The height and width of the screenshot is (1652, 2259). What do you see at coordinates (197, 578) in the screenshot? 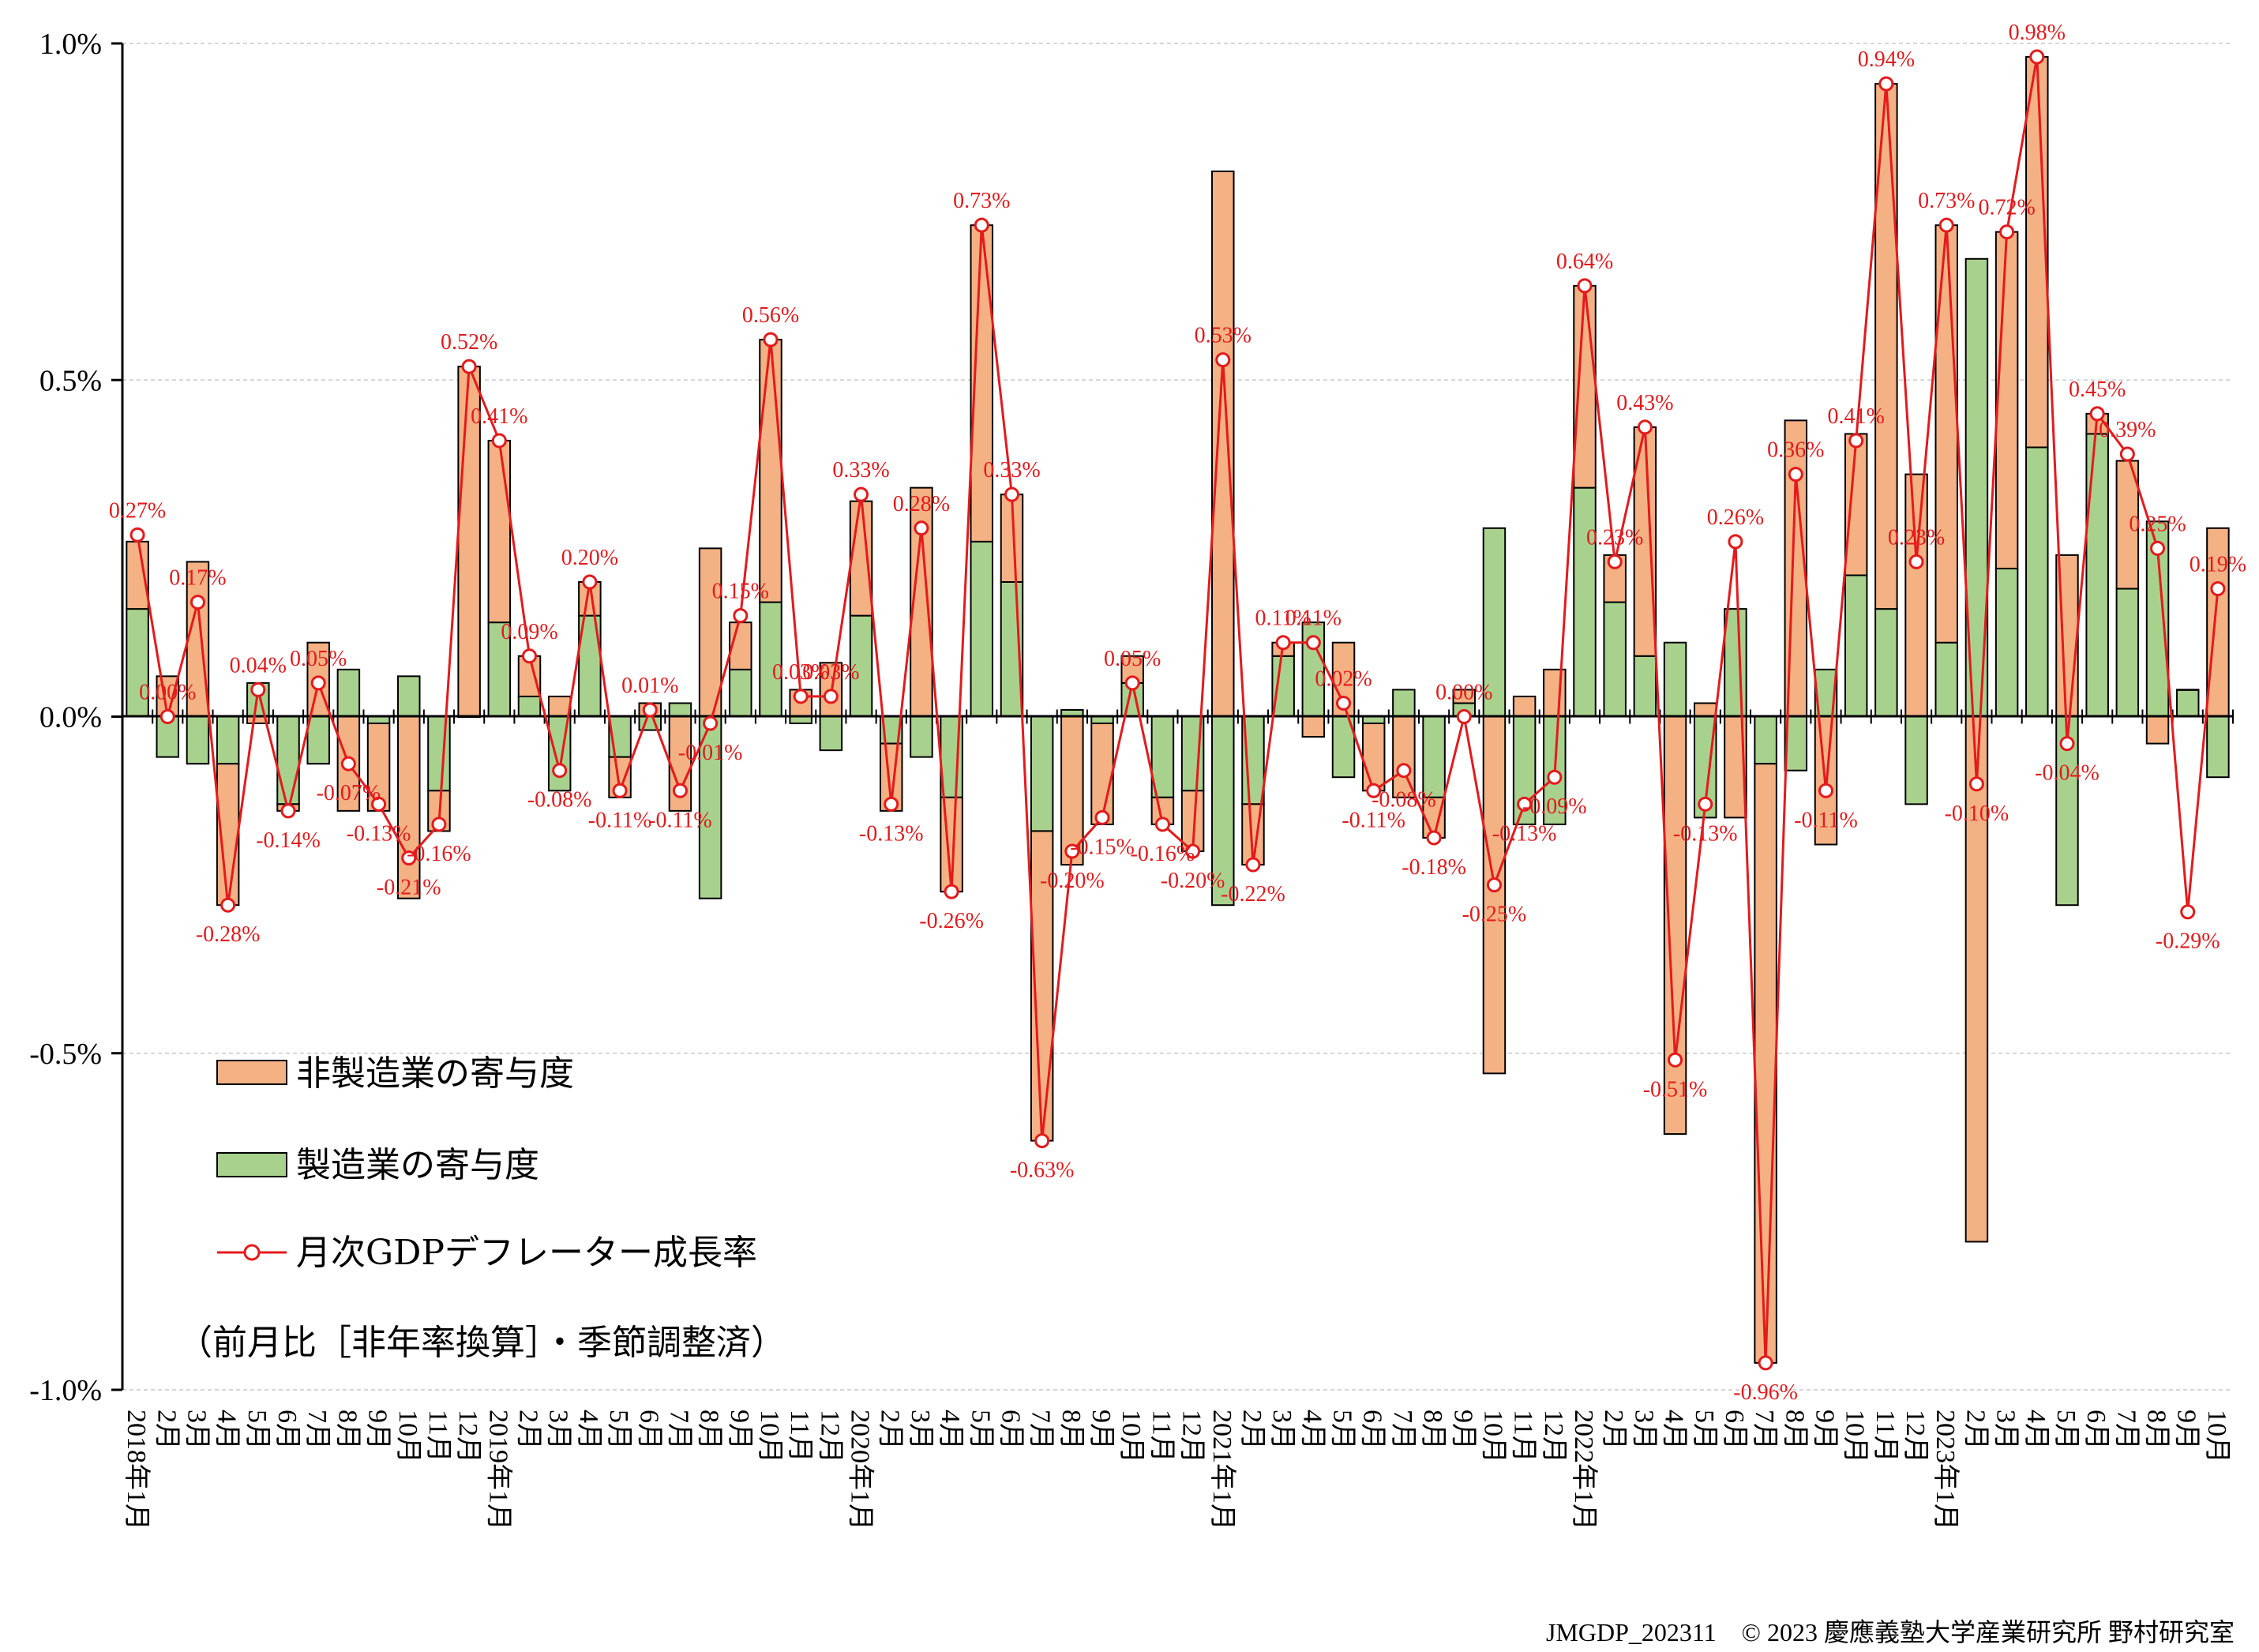
I see `data-label: 0.17%` at bounding box center [197, 578].